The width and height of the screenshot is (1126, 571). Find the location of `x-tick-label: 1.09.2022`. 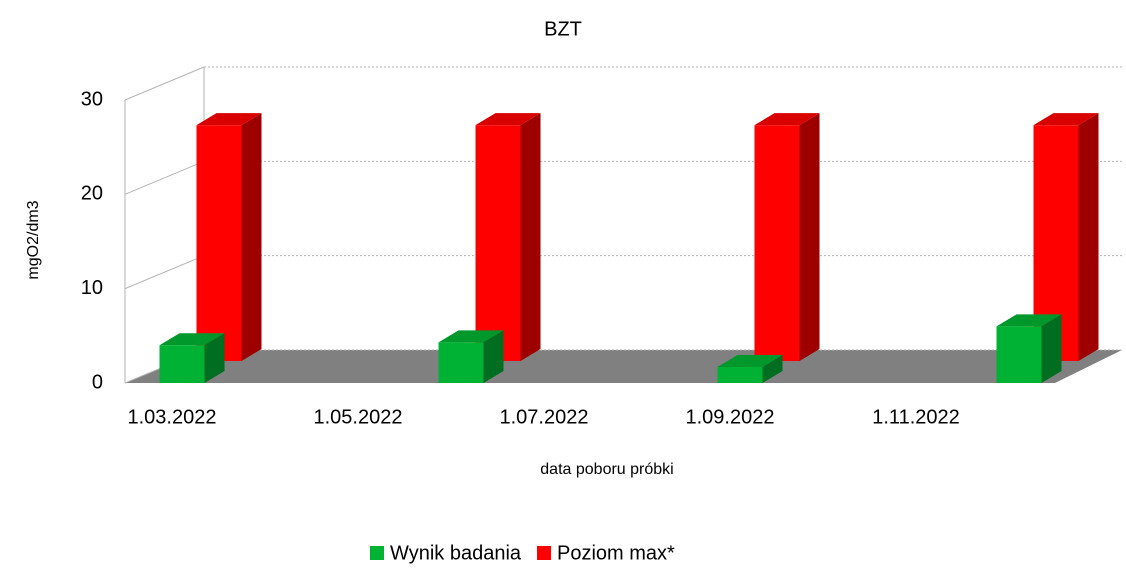

x-tick-label: 1.09.2022 is located at coordinates (730, 417).